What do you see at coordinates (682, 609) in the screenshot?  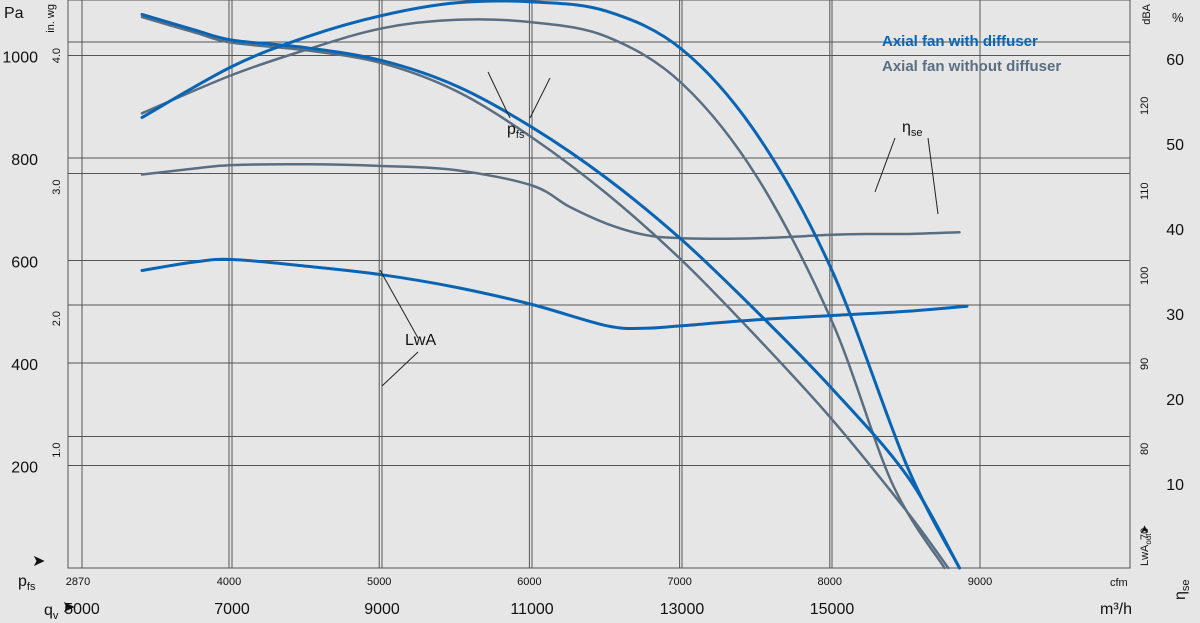 I see `x-tick-m3h: 13000` at bounding box center [682, 609].